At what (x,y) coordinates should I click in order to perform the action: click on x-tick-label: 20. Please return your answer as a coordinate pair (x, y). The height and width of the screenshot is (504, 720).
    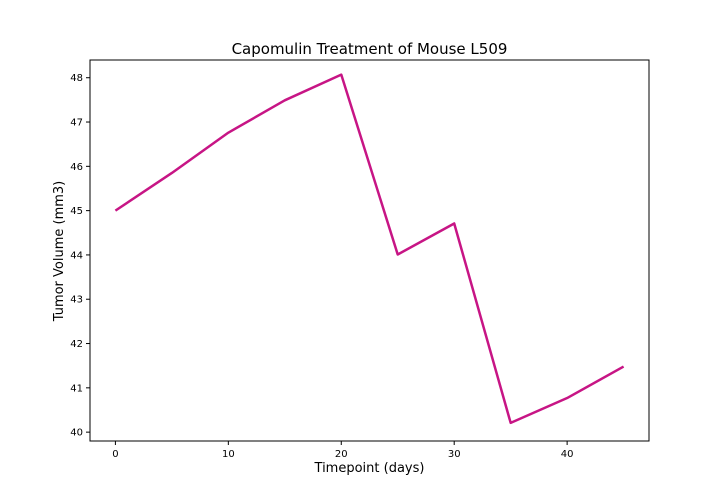
    Looking at the image, I should click on (341, 454).